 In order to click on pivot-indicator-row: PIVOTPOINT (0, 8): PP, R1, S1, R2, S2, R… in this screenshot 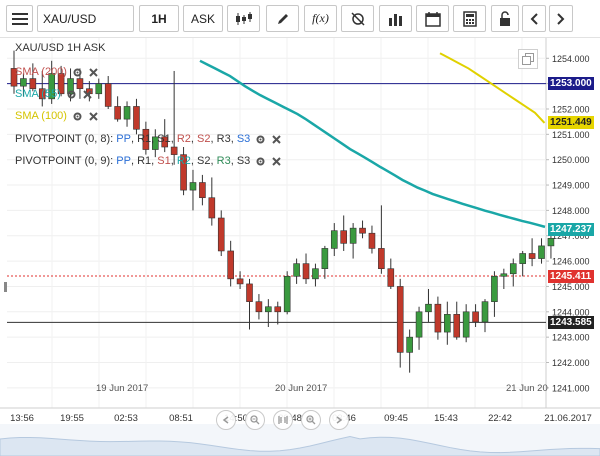, I will do `click(148, 139)`.